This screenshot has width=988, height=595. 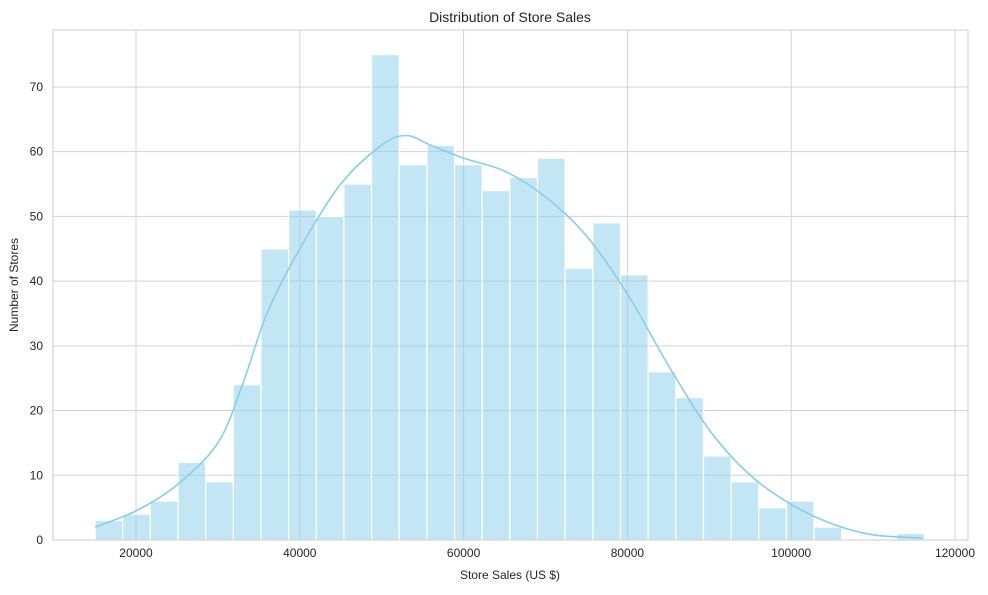 What do you see at coordinates (37, 411) in the screenshot?
I see `y-tick-label: 20` at bounding box center [37, 411].